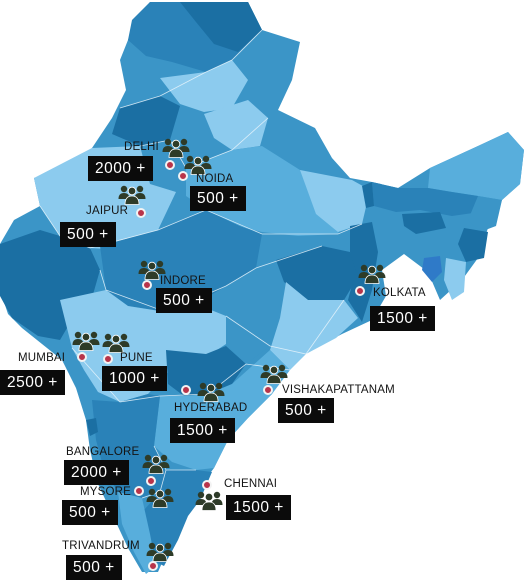  I want to click on region-assam, so click(426, 199).